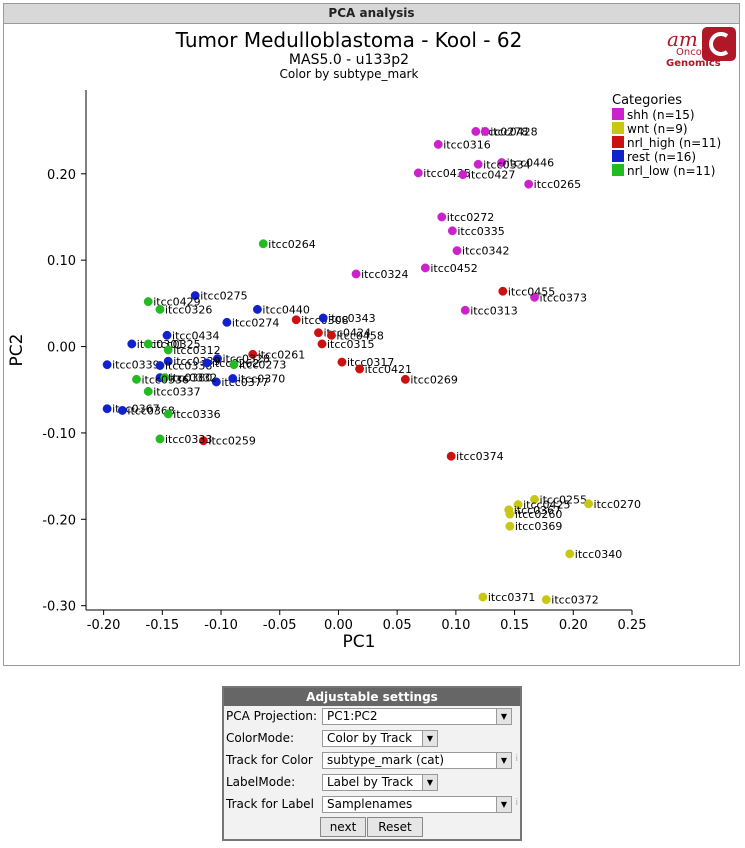  I want to click on data-point-label: itcc0313, so click(493, 310).